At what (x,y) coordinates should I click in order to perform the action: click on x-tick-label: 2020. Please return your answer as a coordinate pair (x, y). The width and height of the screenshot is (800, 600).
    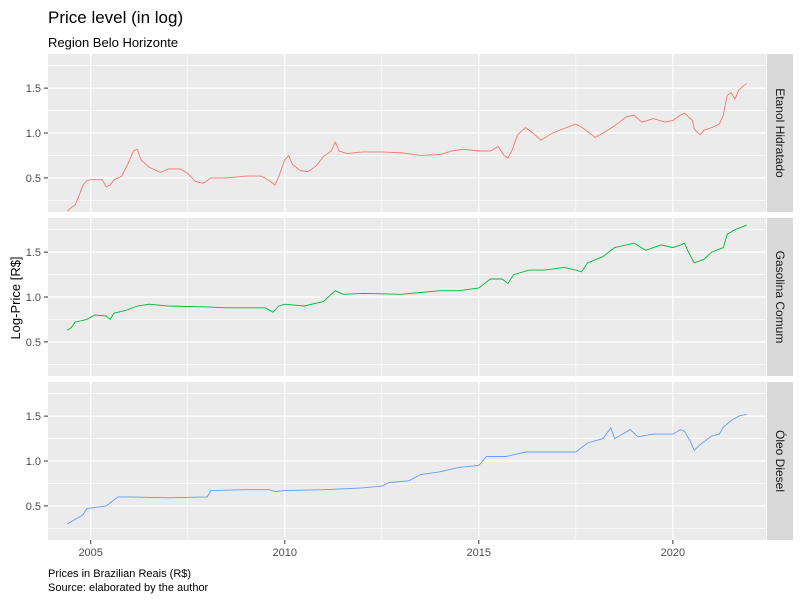
    Looking at the image, I should click on (673, 553).